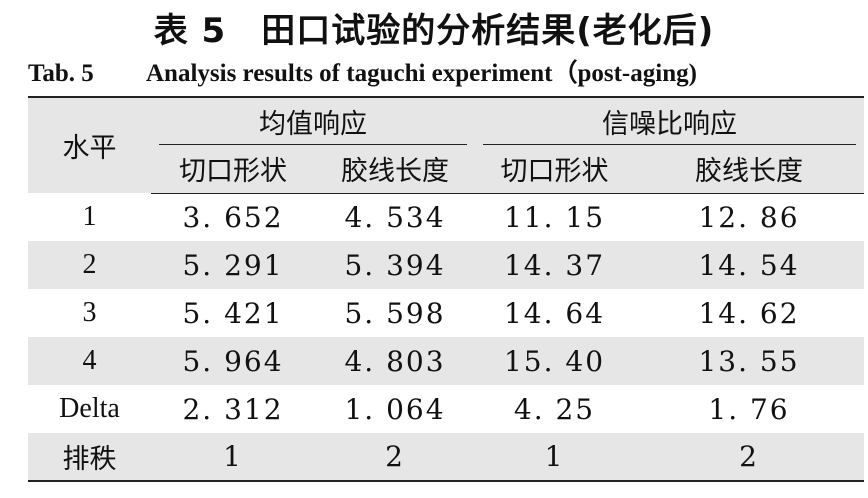 This screenshot has height=498, width=868. I want to click on cell-value: 1. 76, so click(749, 409).